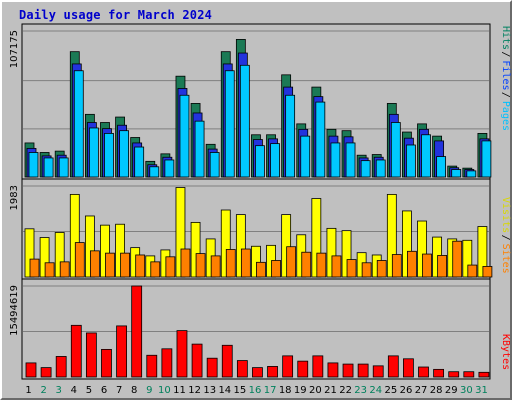 This screenshot has height=400, width=512. What do you see at coordinates (43, 390) in the screenshot?
I see `x-label-day-2: 2` at bounding box center [43, 390].